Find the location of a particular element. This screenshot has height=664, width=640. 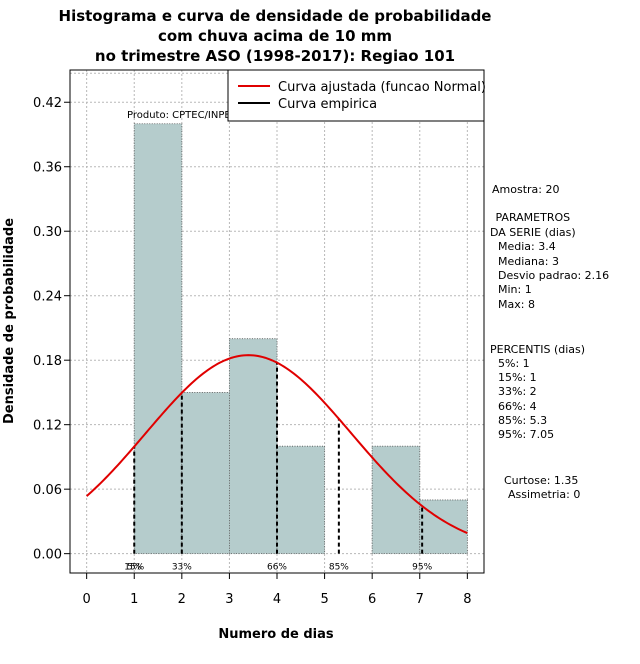

percentile-label-5: 95% is located at coordinates (422, 568).